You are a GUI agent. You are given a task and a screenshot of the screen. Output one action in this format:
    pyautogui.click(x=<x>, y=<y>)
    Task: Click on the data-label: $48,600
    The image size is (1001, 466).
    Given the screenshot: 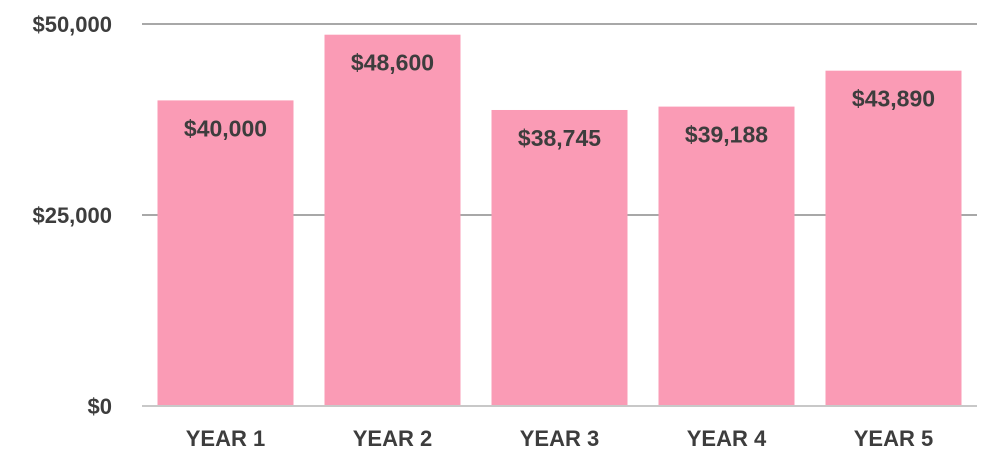 What is the action you would take?
    pyautogui.click(x=392, y=63)
    